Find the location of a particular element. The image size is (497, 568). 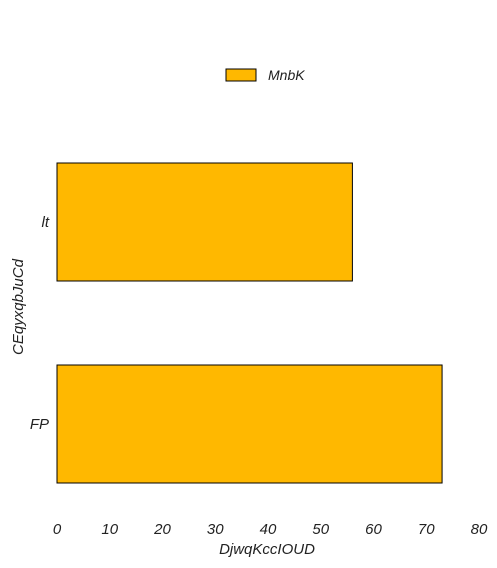

x-tick-label-40: 40 is located at coordinates (268, 529).